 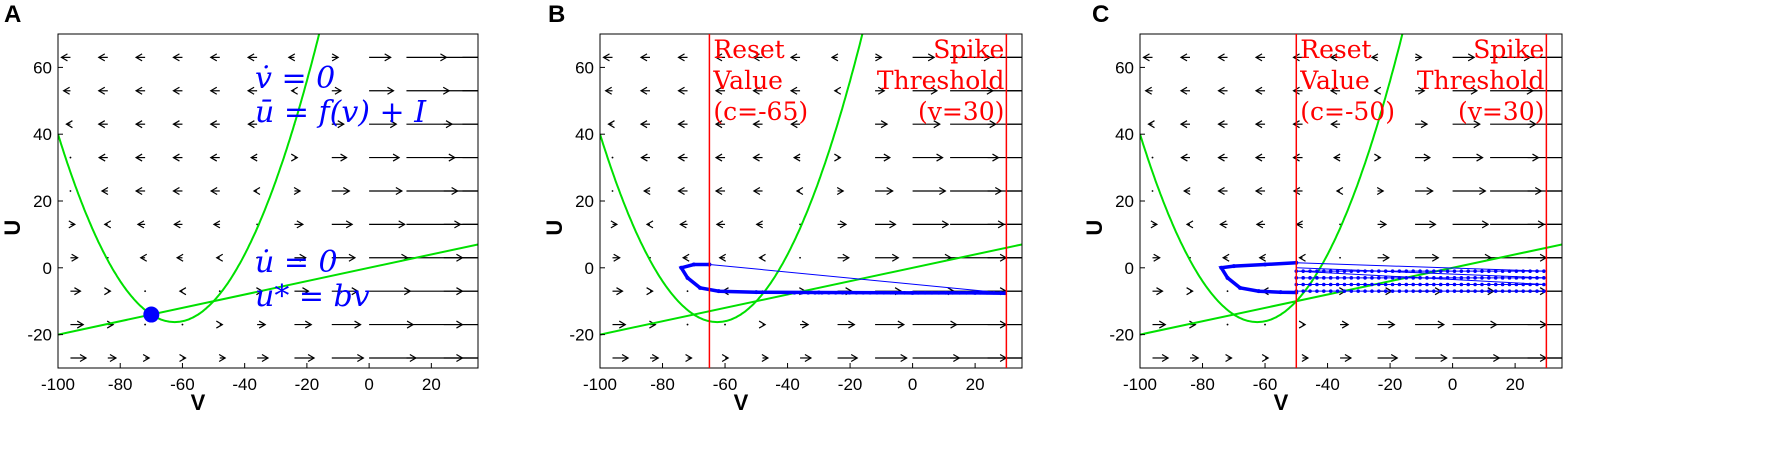 What do you see at coordinates (189, 179) in the screenshot?
I see `v-nullcline` at bounding box center [189, 179].